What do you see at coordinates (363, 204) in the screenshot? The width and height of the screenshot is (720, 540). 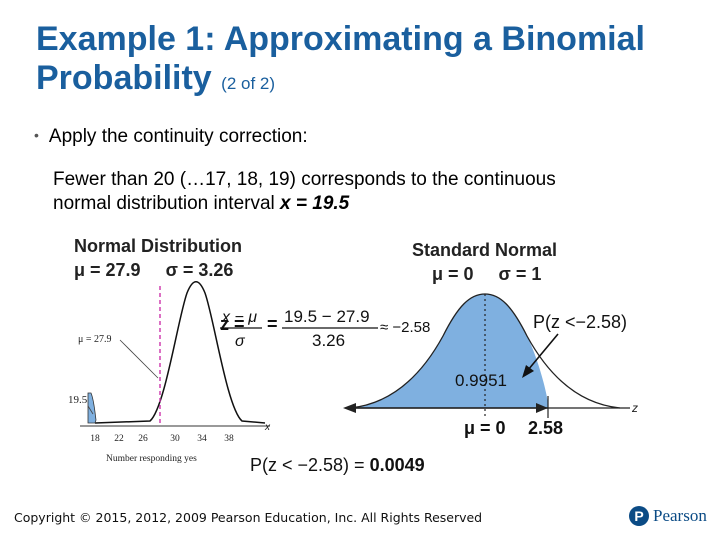 I see `body-line-2: normal distribution interval x = 19.5` at bounding box center [363, 204].